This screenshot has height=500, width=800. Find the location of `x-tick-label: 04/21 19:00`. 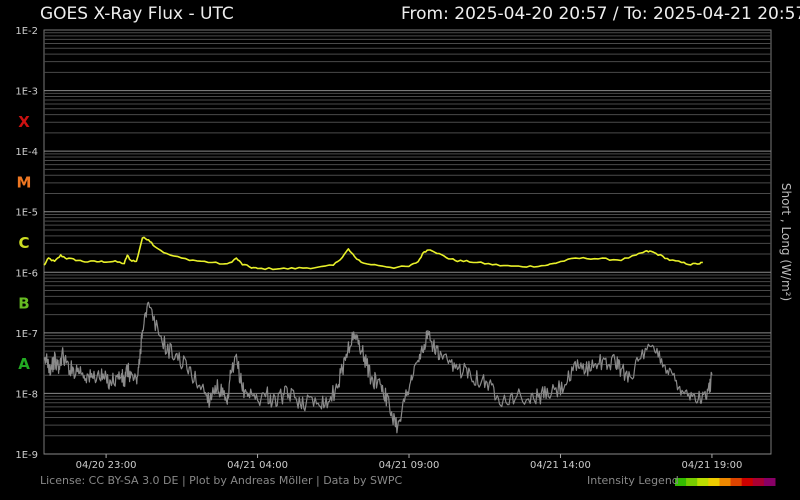

x-tick-label: 04/21 19:00 is located at coordinates (712, 465).